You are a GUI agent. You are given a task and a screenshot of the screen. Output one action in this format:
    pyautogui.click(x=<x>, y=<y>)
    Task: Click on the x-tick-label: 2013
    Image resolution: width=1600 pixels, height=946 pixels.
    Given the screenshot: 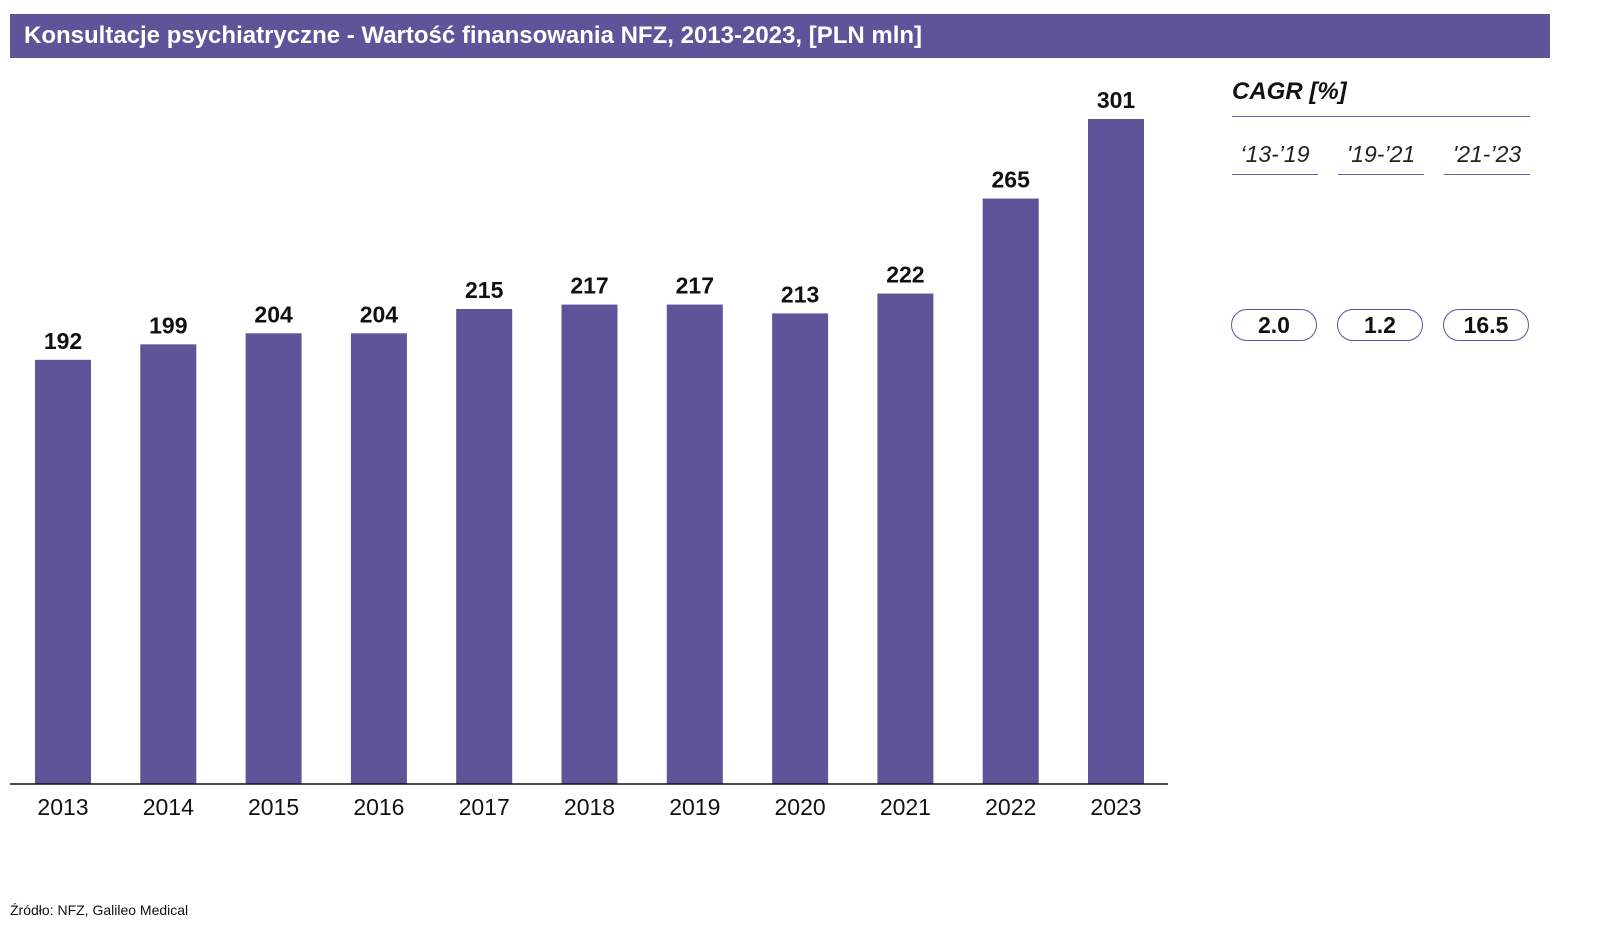 What is the action you would take?
    pyautogui.click(x=62, y=807)
    